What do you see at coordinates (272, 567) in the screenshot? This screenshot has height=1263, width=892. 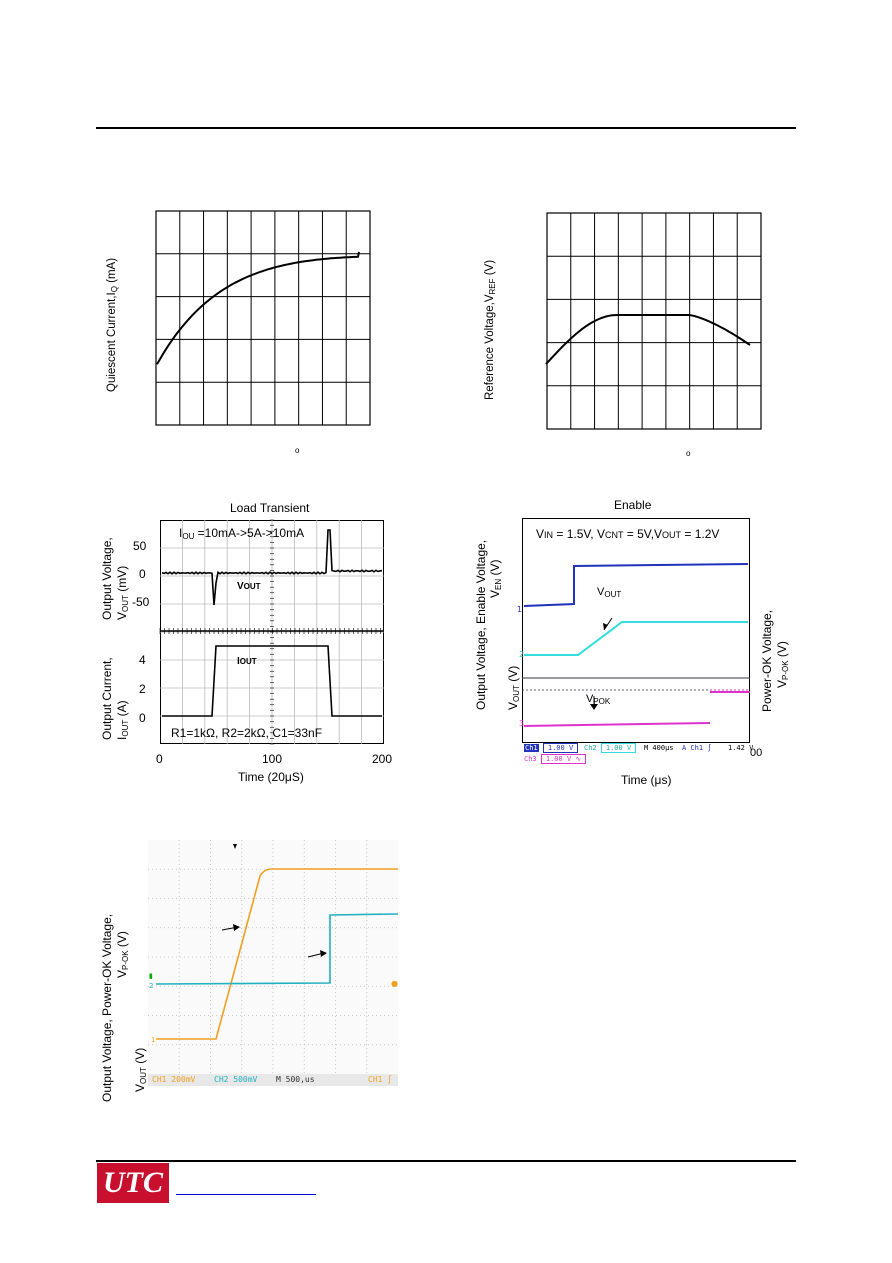 I see `chart3-vout-trace` at bounding box center [272, 567].